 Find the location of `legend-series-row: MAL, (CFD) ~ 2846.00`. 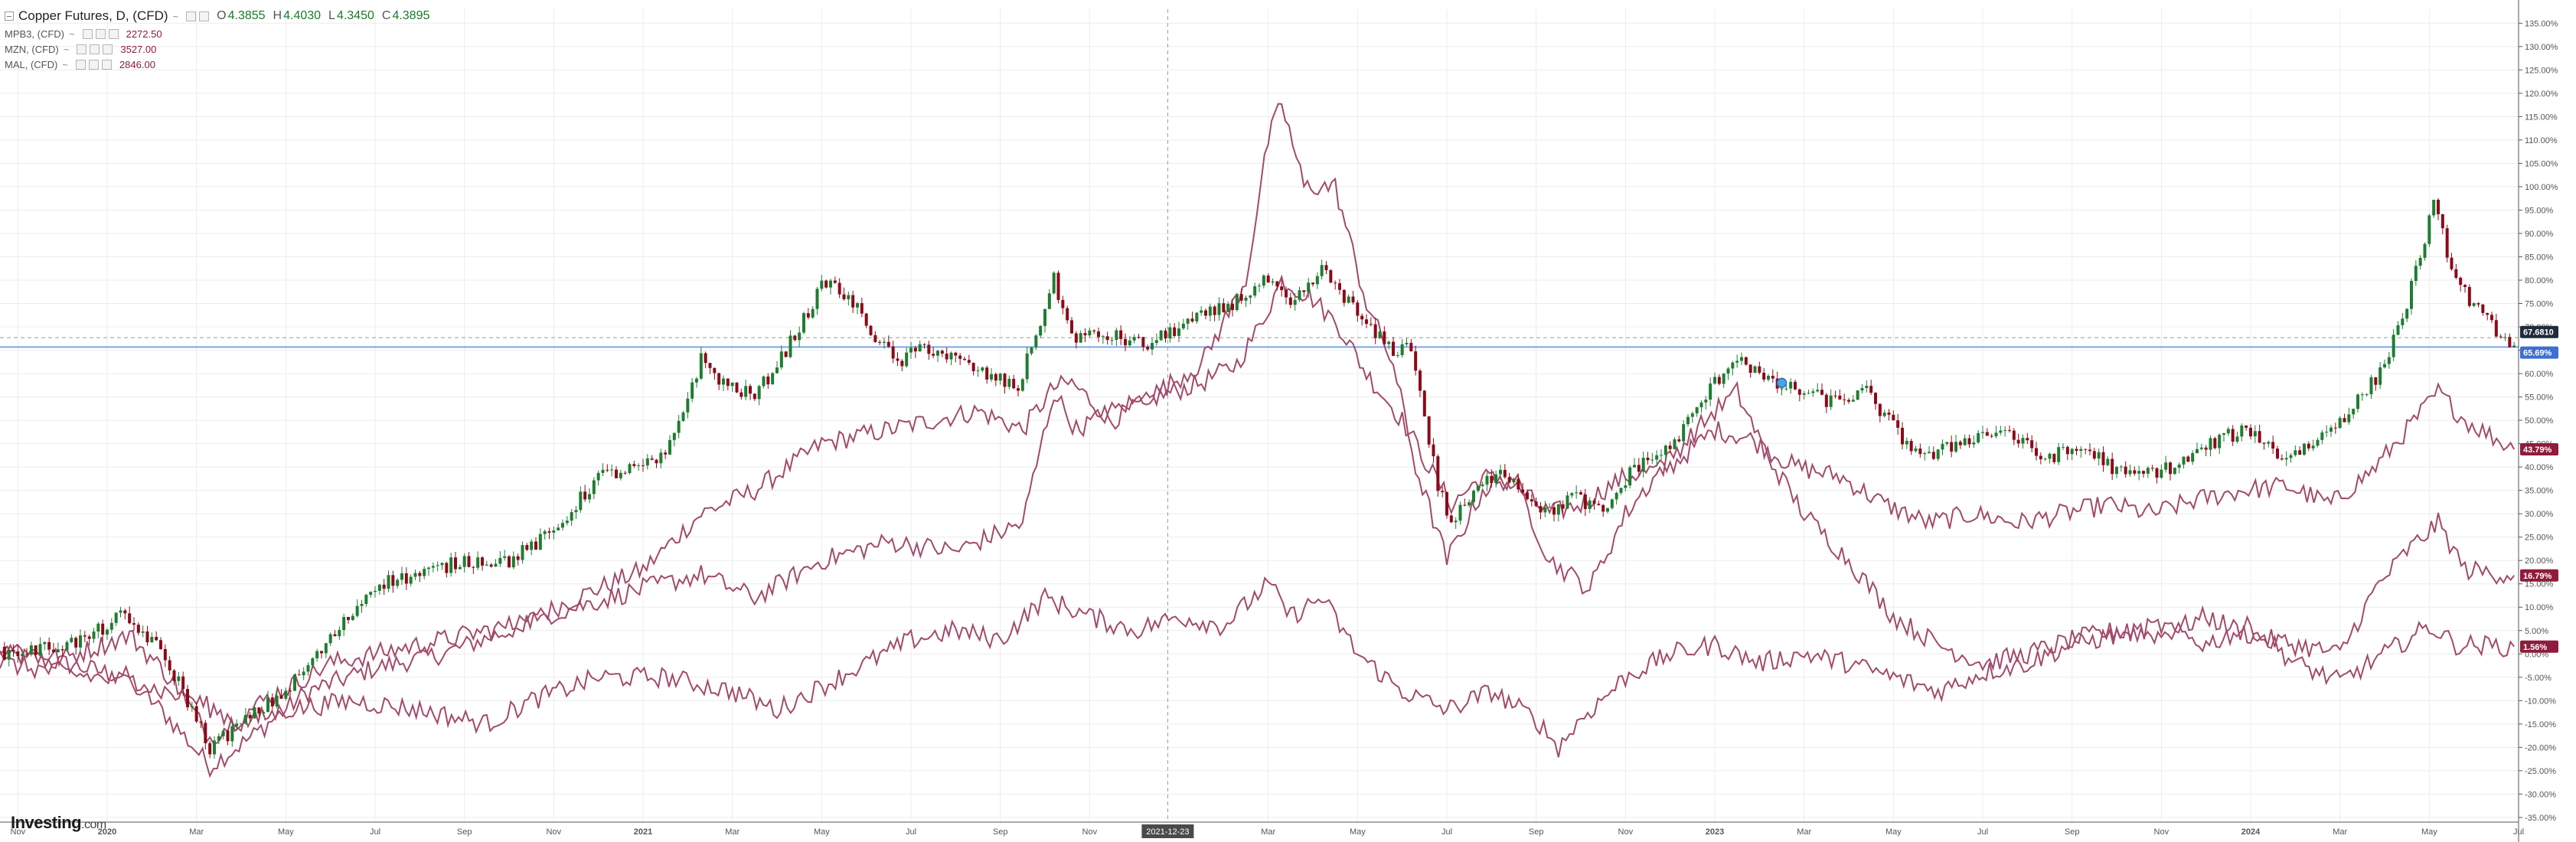

legend-series-row: MAL, (CFD) ~ 2846.00 is located at coordinates (217, 64).